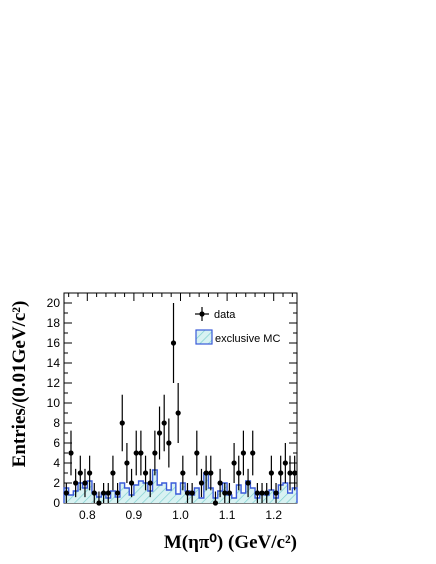 The image size is (436, 564). I want to click on y-tick-label: 10, so click(54, 403).